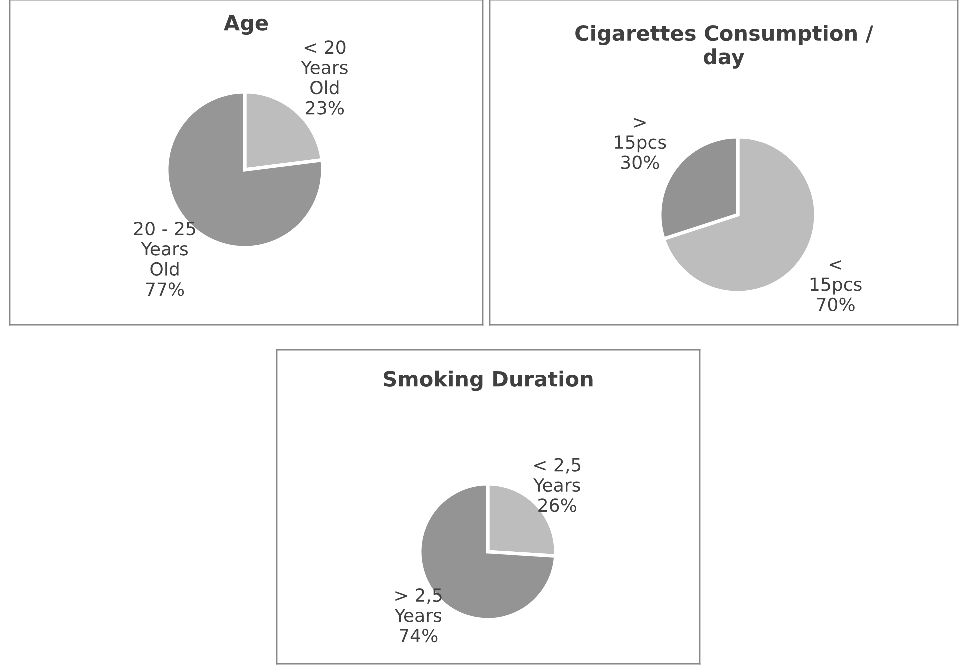 The height and width of the screenshot is (665, 959). What do you see at coordinates (488, 381) in the screenshot?
I see `chart-title: Smoking Duration` at bounding box center [488, 381].